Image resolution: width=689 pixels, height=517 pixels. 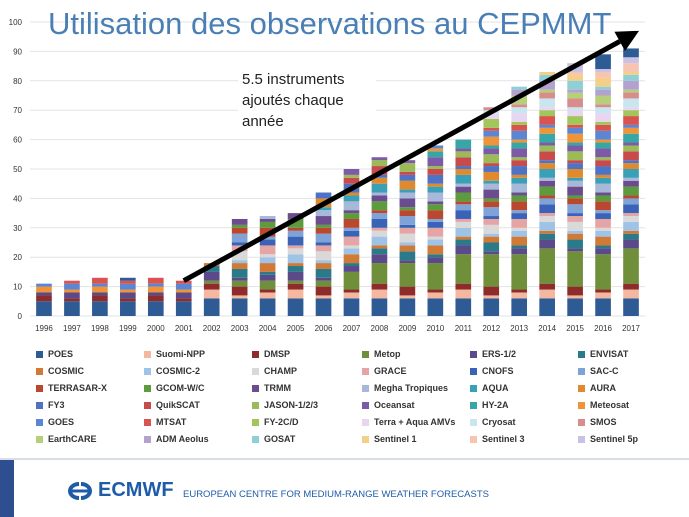 I want to click on legend-label: Sentinel 5p, so click(x=614, y=439).